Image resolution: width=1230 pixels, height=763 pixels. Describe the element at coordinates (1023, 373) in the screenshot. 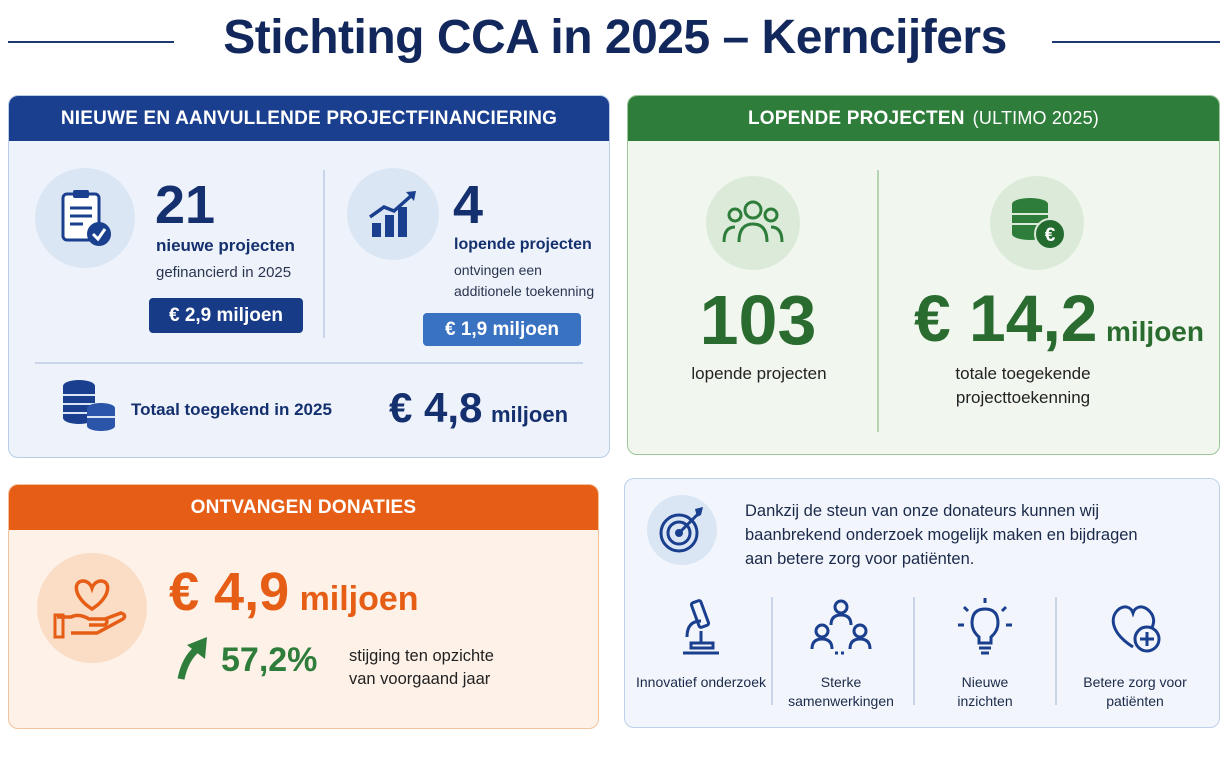

I see `awarded-label-1: totale toegekende` at that location.